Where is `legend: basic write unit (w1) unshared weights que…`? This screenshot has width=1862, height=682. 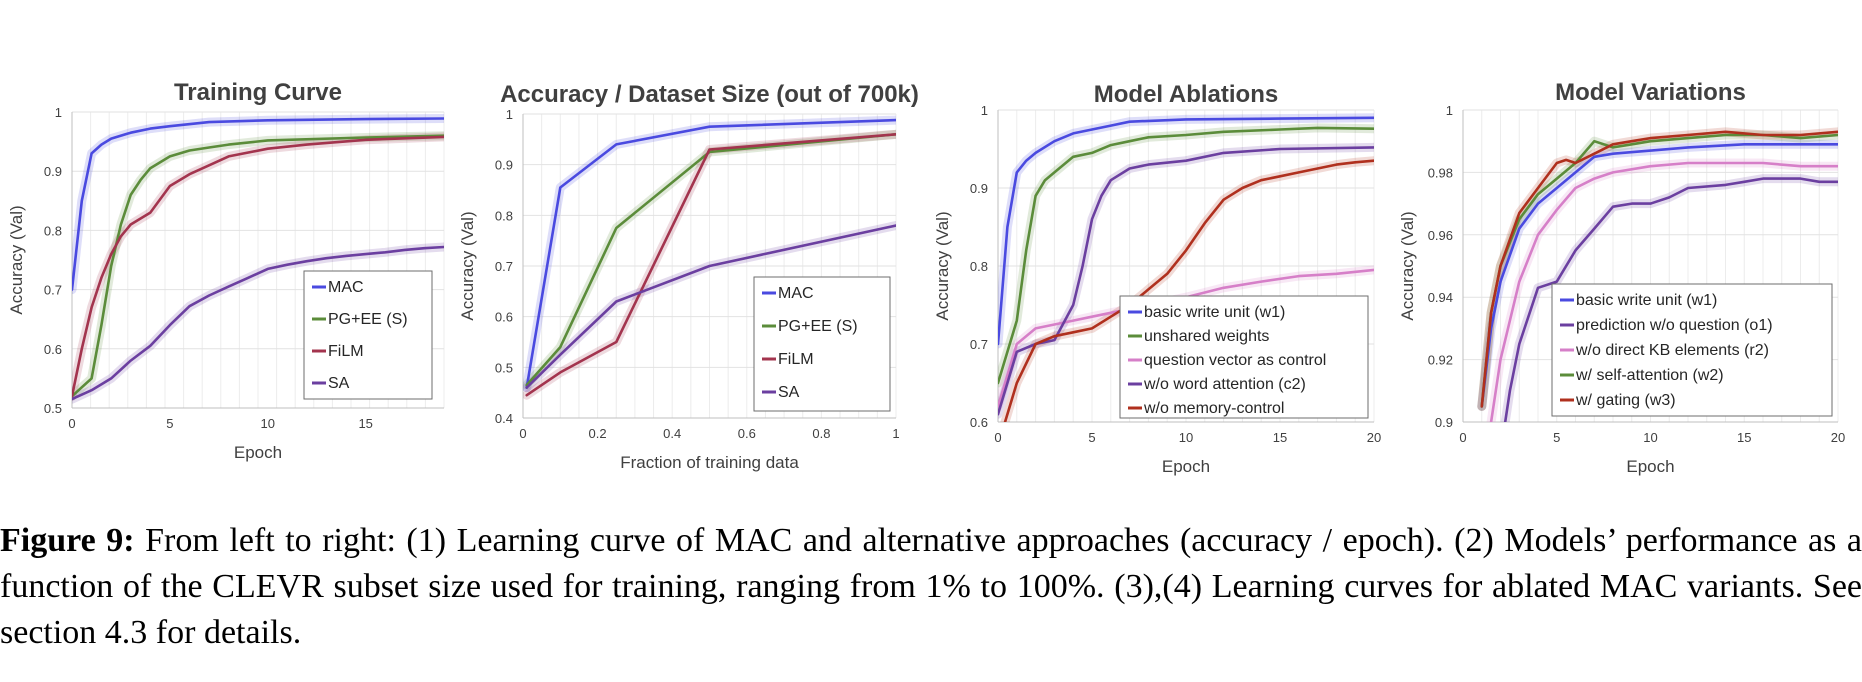 legend: basic write unit (w1) unshared weights que… is located at coordinates (1244, 357).